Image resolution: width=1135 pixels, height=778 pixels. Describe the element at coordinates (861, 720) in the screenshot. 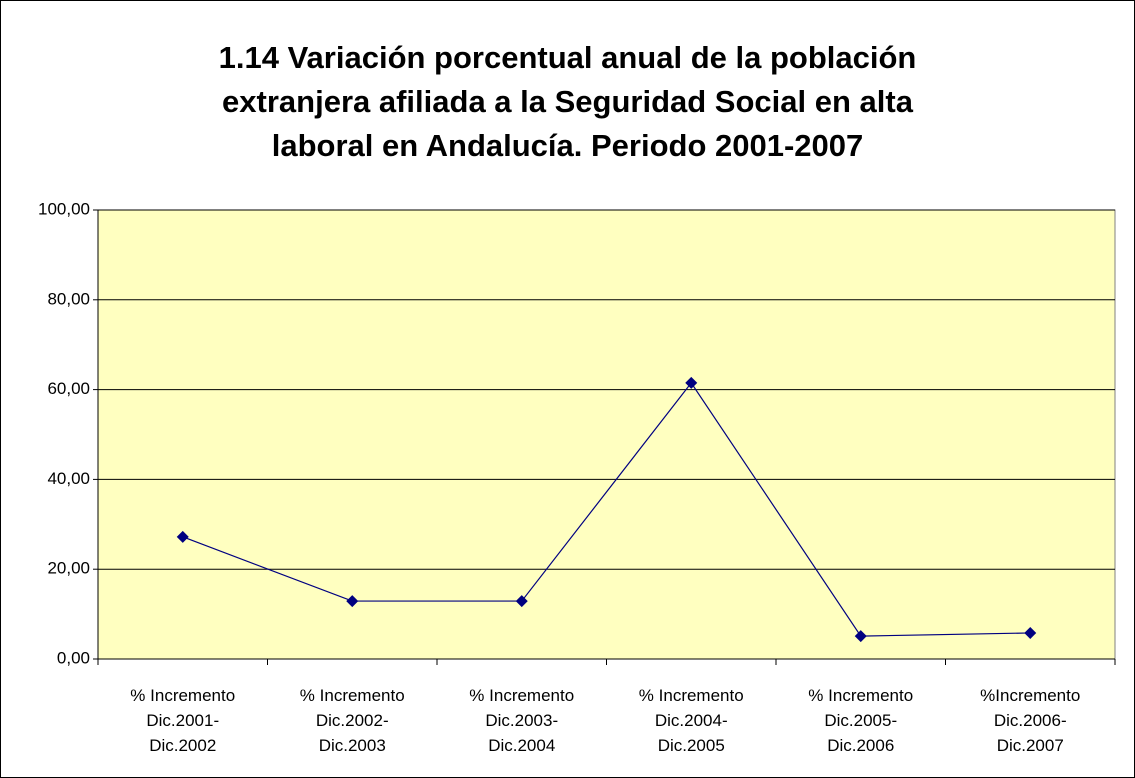

I see `x-tick-label: % Incremento Dic.2005- Dic.2006` at that location.